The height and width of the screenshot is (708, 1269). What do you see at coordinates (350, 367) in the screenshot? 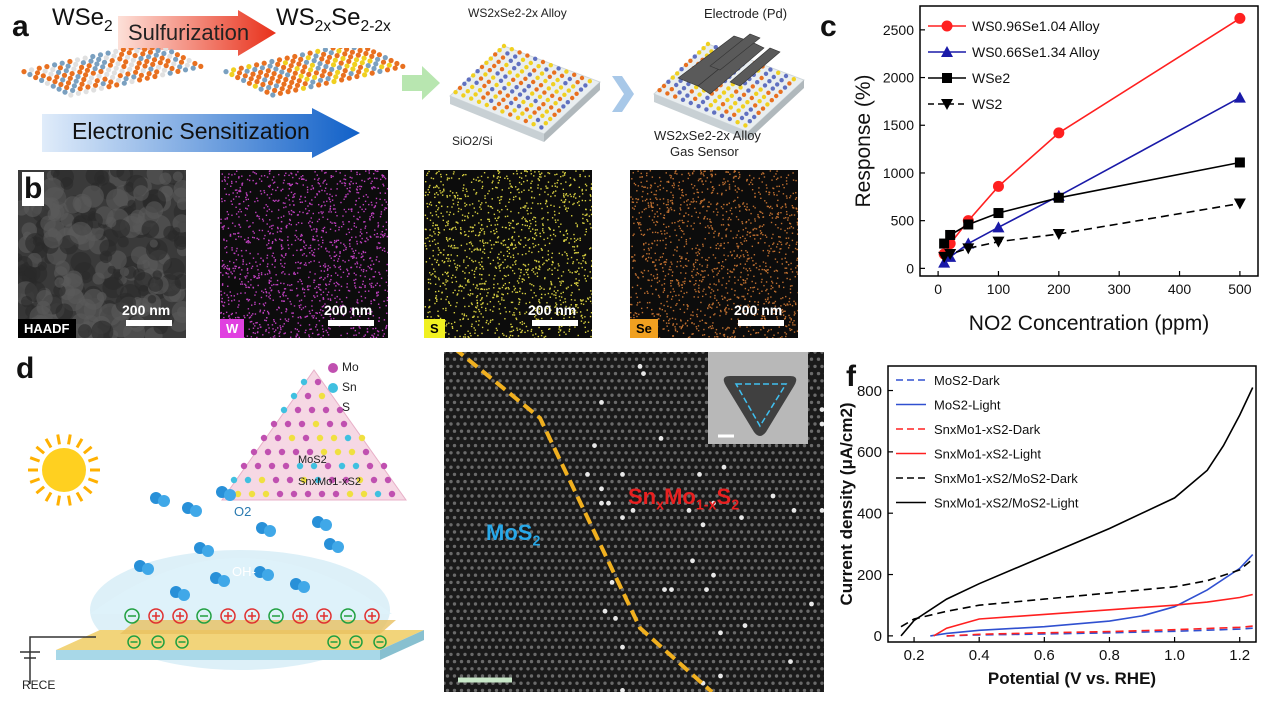
I see `legend-mo: Mo` at bounding box center [350, 367].